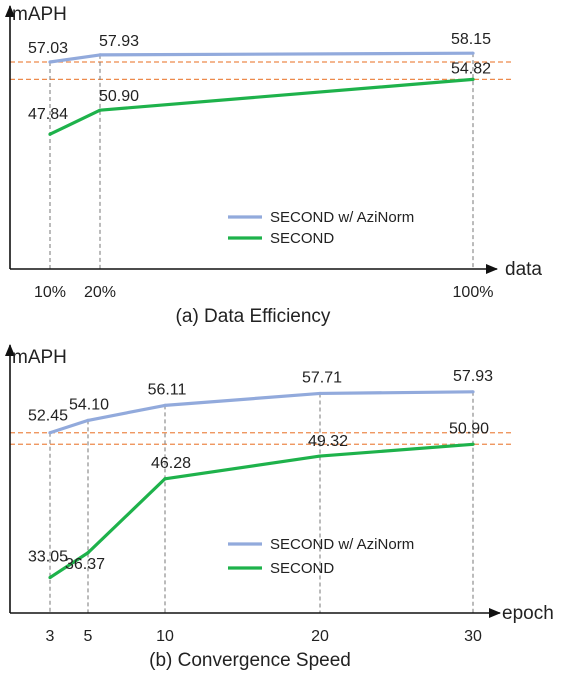 The height and width of the screenshot is (674, 564). I want to click on x-tick-label: 100%, so click(473, 292).